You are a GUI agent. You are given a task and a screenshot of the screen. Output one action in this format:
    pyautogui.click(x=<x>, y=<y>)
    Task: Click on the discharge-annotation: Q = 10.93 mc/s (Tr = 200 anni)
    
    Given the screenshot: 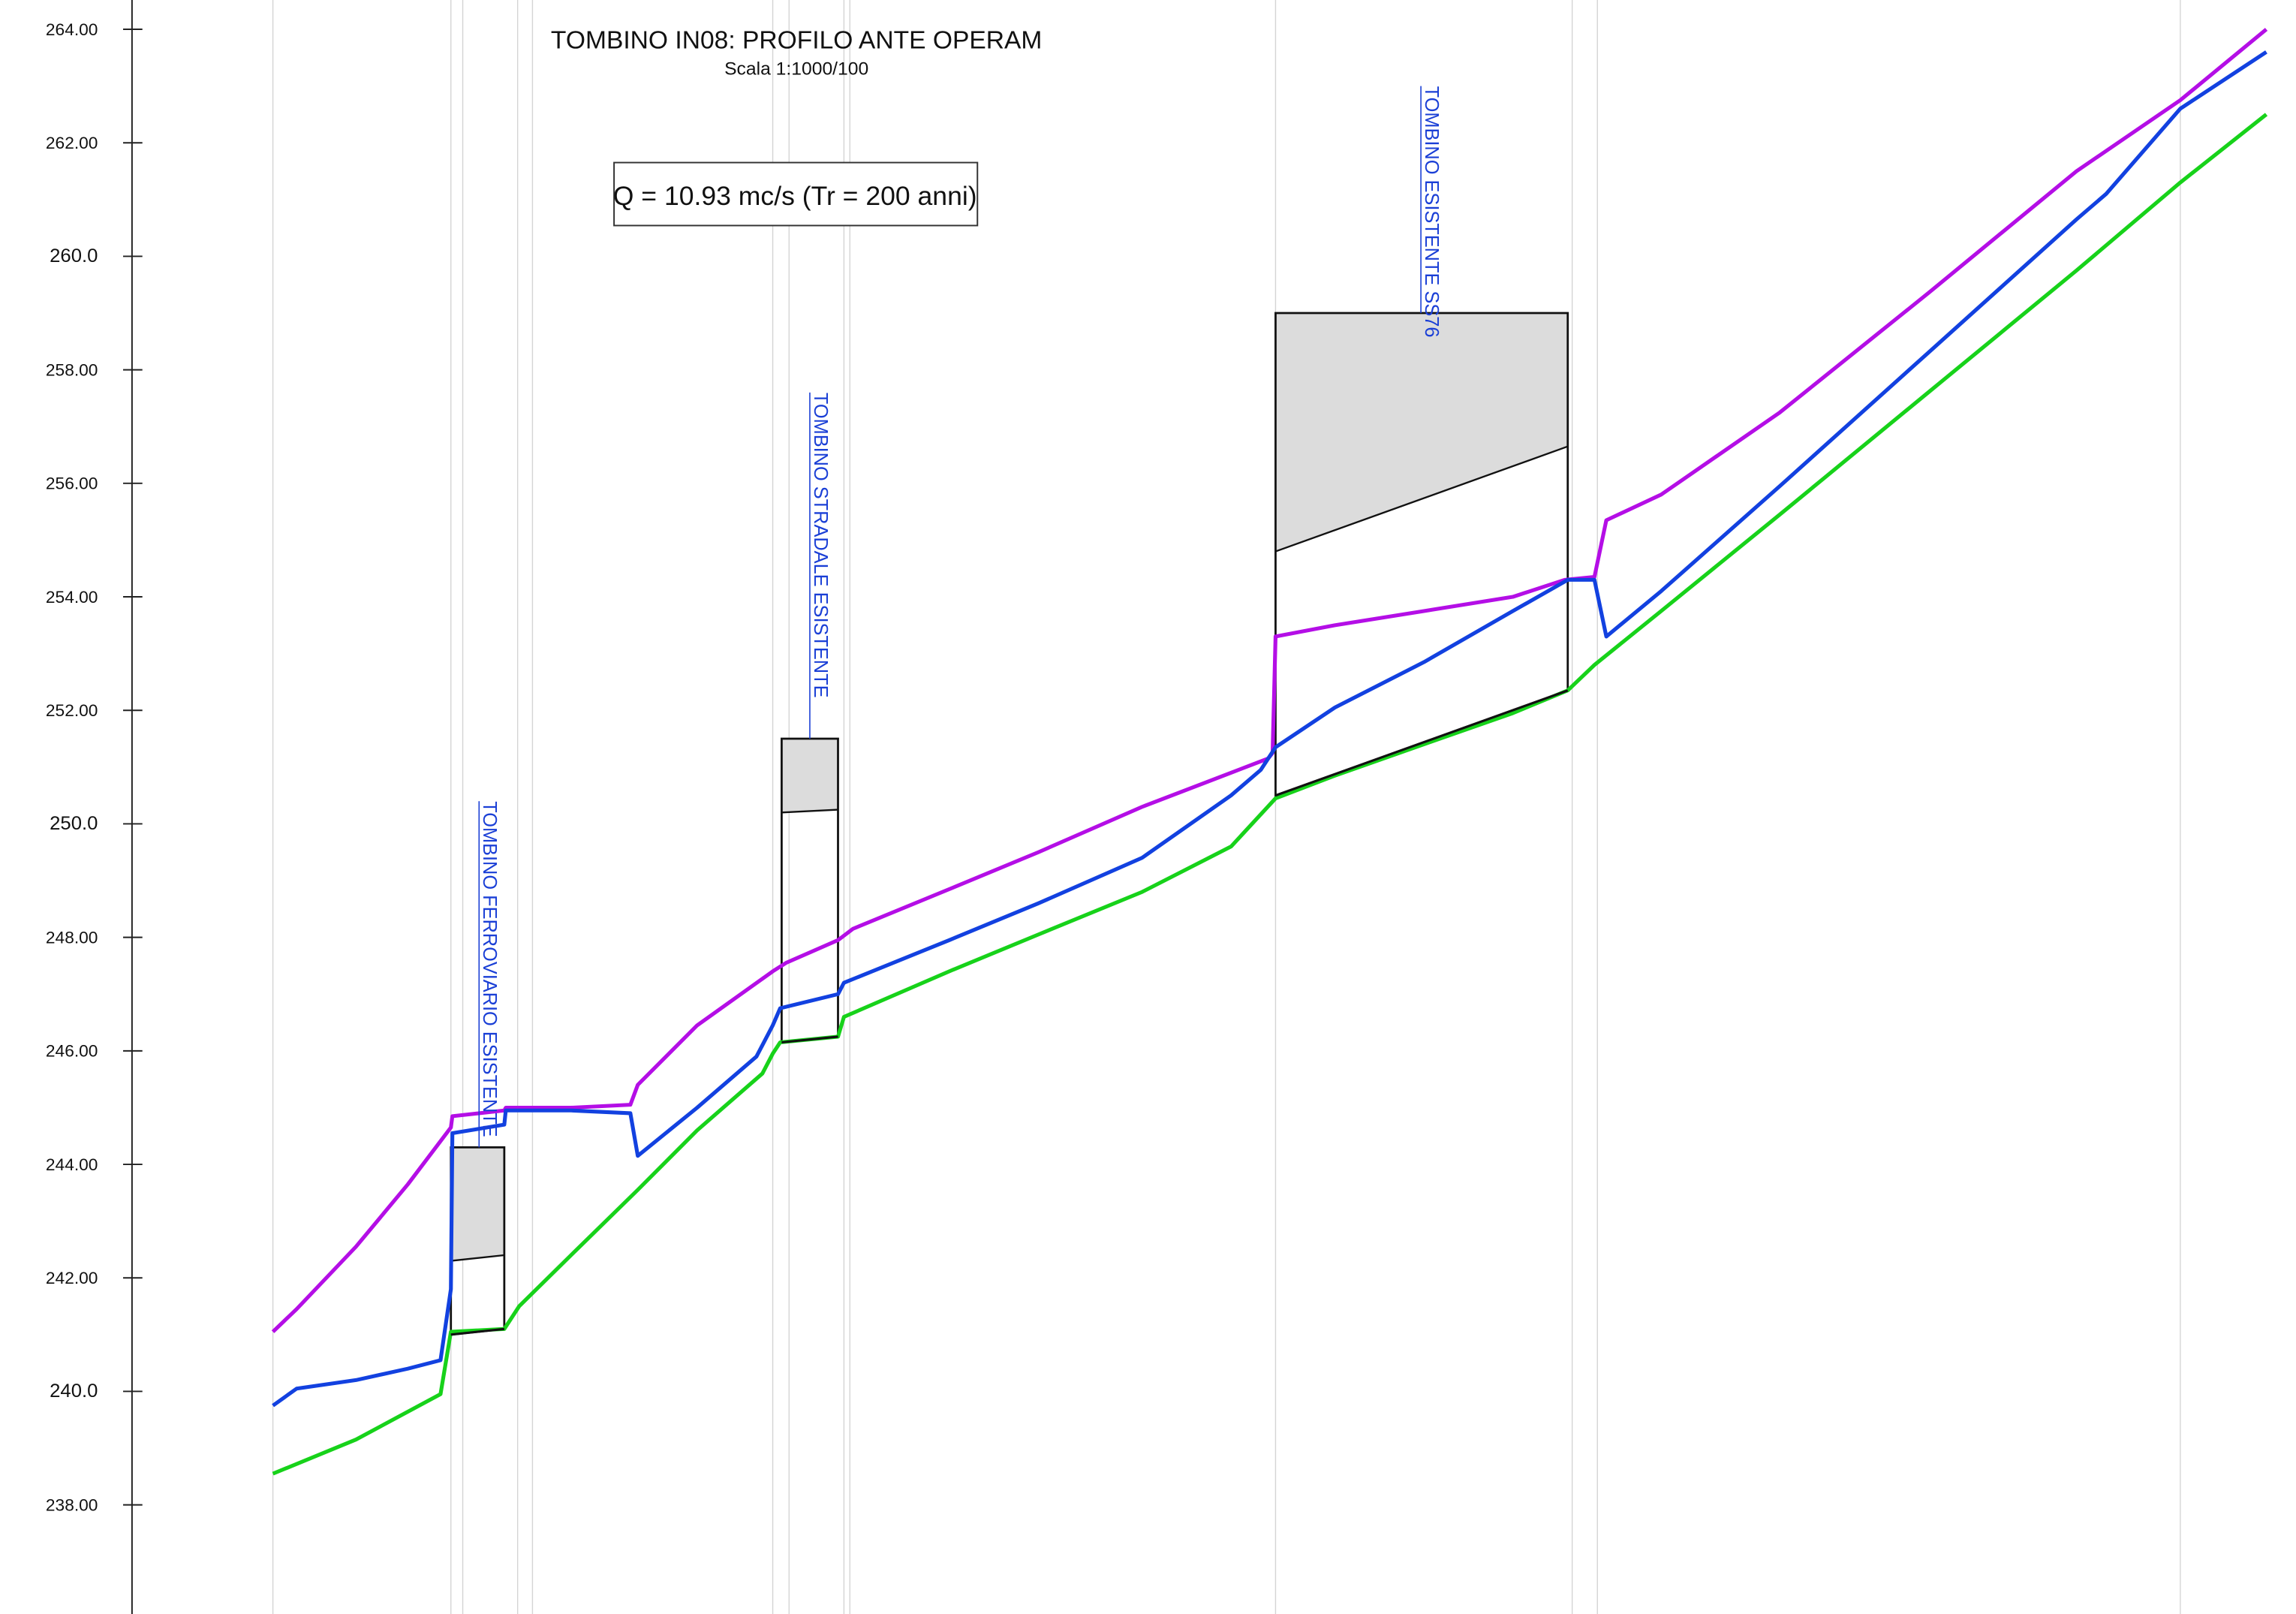 What is the action you would take?
    pyautogui.click(x=796, y=194)
    